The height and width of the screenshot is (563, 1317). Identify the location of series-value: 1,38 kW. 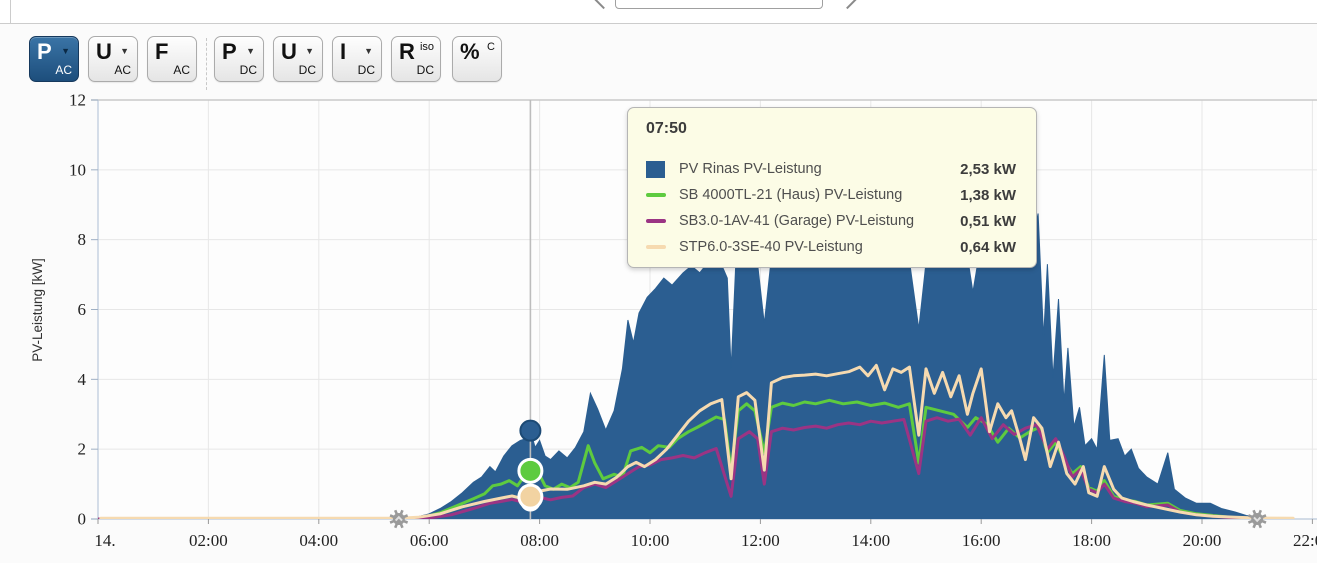
(988, 195).